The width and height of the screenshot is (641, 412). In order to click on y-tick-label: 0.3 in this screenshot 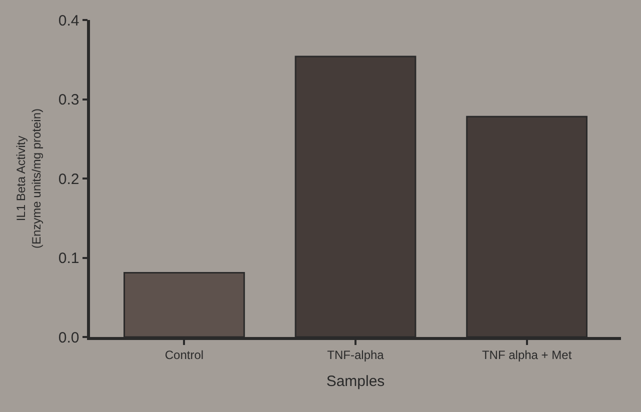, I will do `click(69, 100)`.